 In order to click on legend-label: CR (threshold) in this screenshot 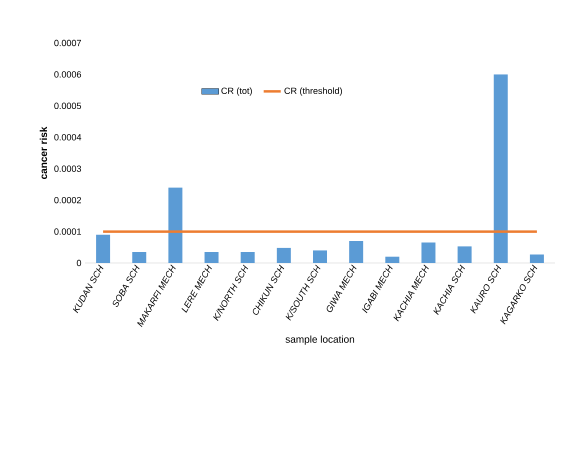, I will do `click(313, 91)`.